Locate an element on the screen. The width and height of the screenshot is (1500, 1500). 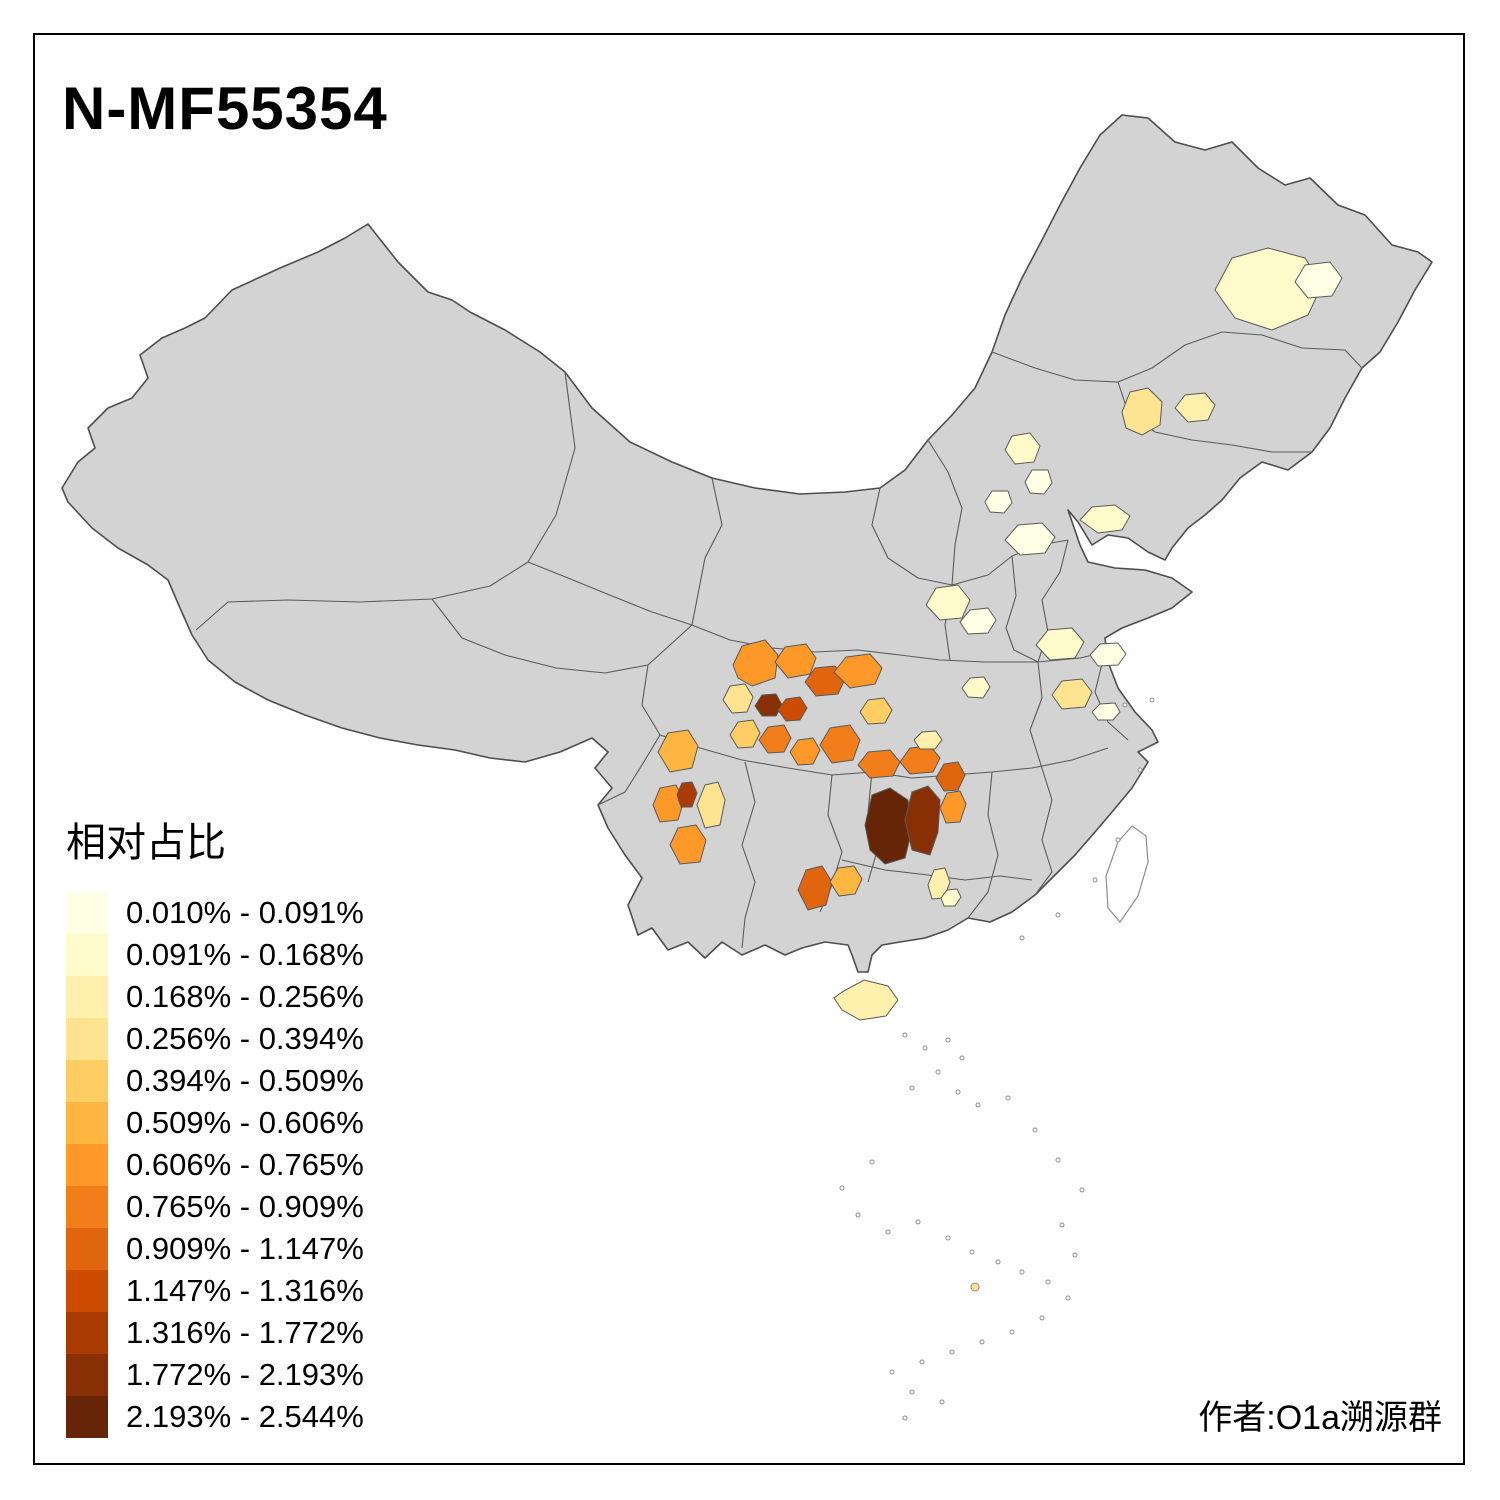
legend-item: 1.147% - 1.316% is located at coordinates (215, 1291).